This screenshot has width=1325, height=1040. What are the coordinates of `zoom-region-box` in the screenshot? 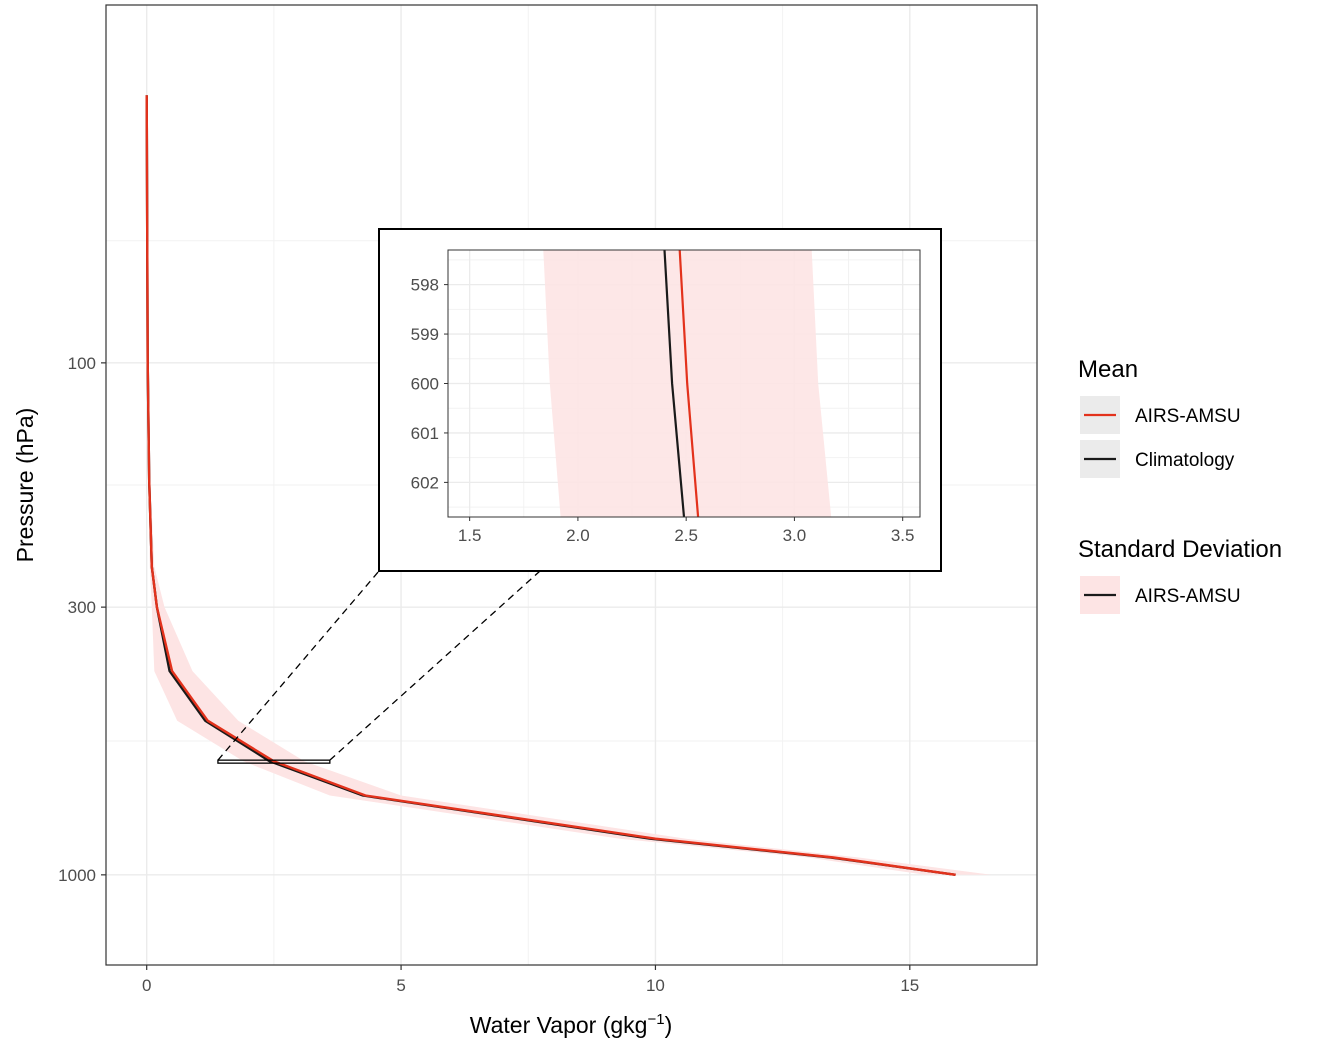 It's located at (274, 761).